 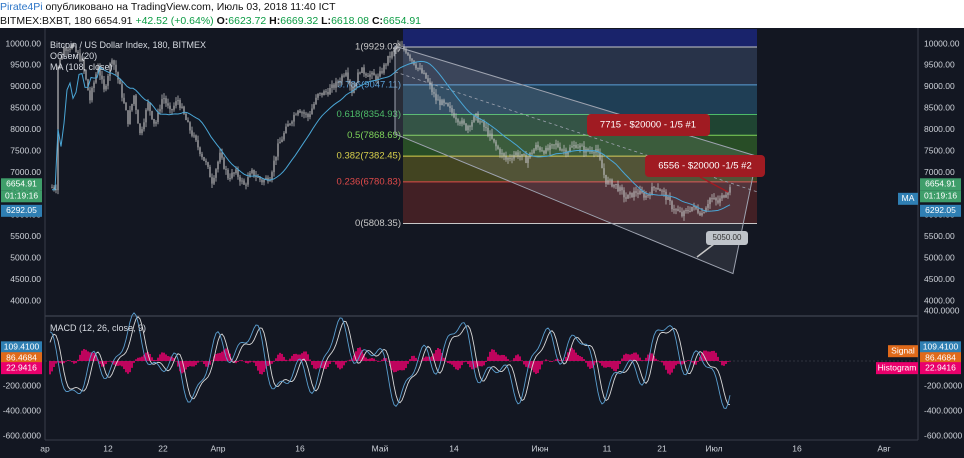 I want to click on signal-line, so click(x=390, y=361).